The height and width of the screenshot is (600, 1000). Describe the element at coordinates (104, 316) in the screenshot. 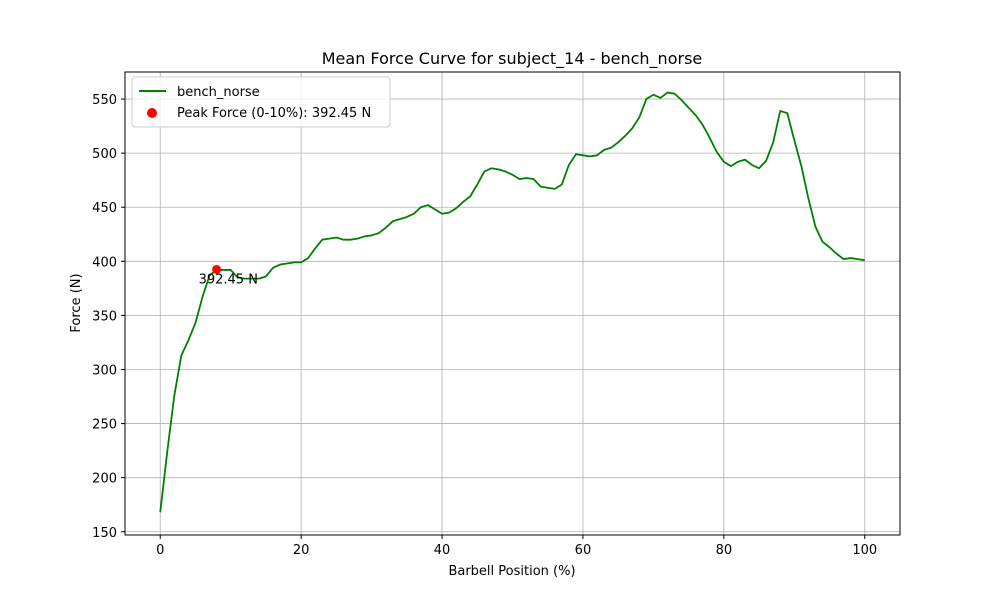

I see `y-tick-label: 350` at that location.